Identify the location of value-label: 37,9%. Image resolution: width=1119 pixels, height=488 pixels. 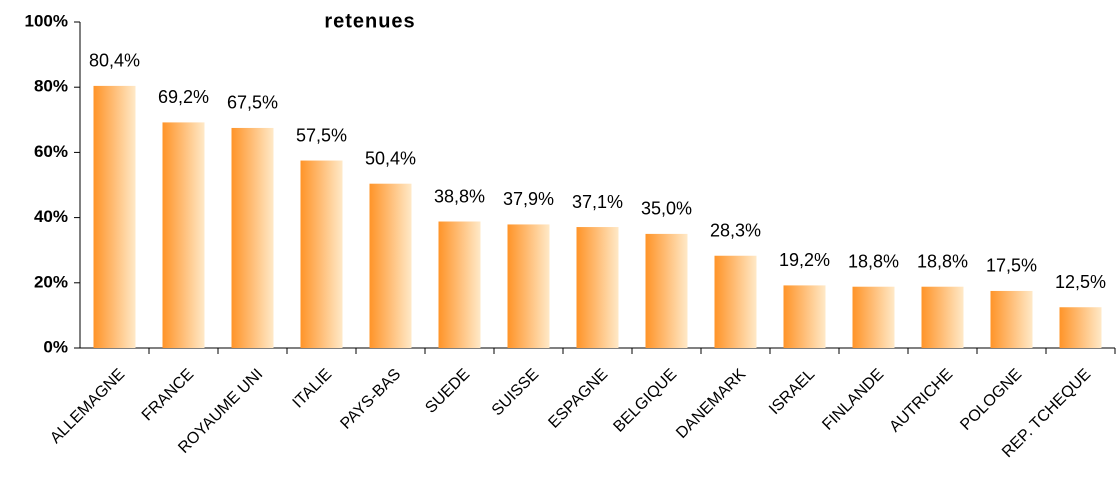
(528, 199).